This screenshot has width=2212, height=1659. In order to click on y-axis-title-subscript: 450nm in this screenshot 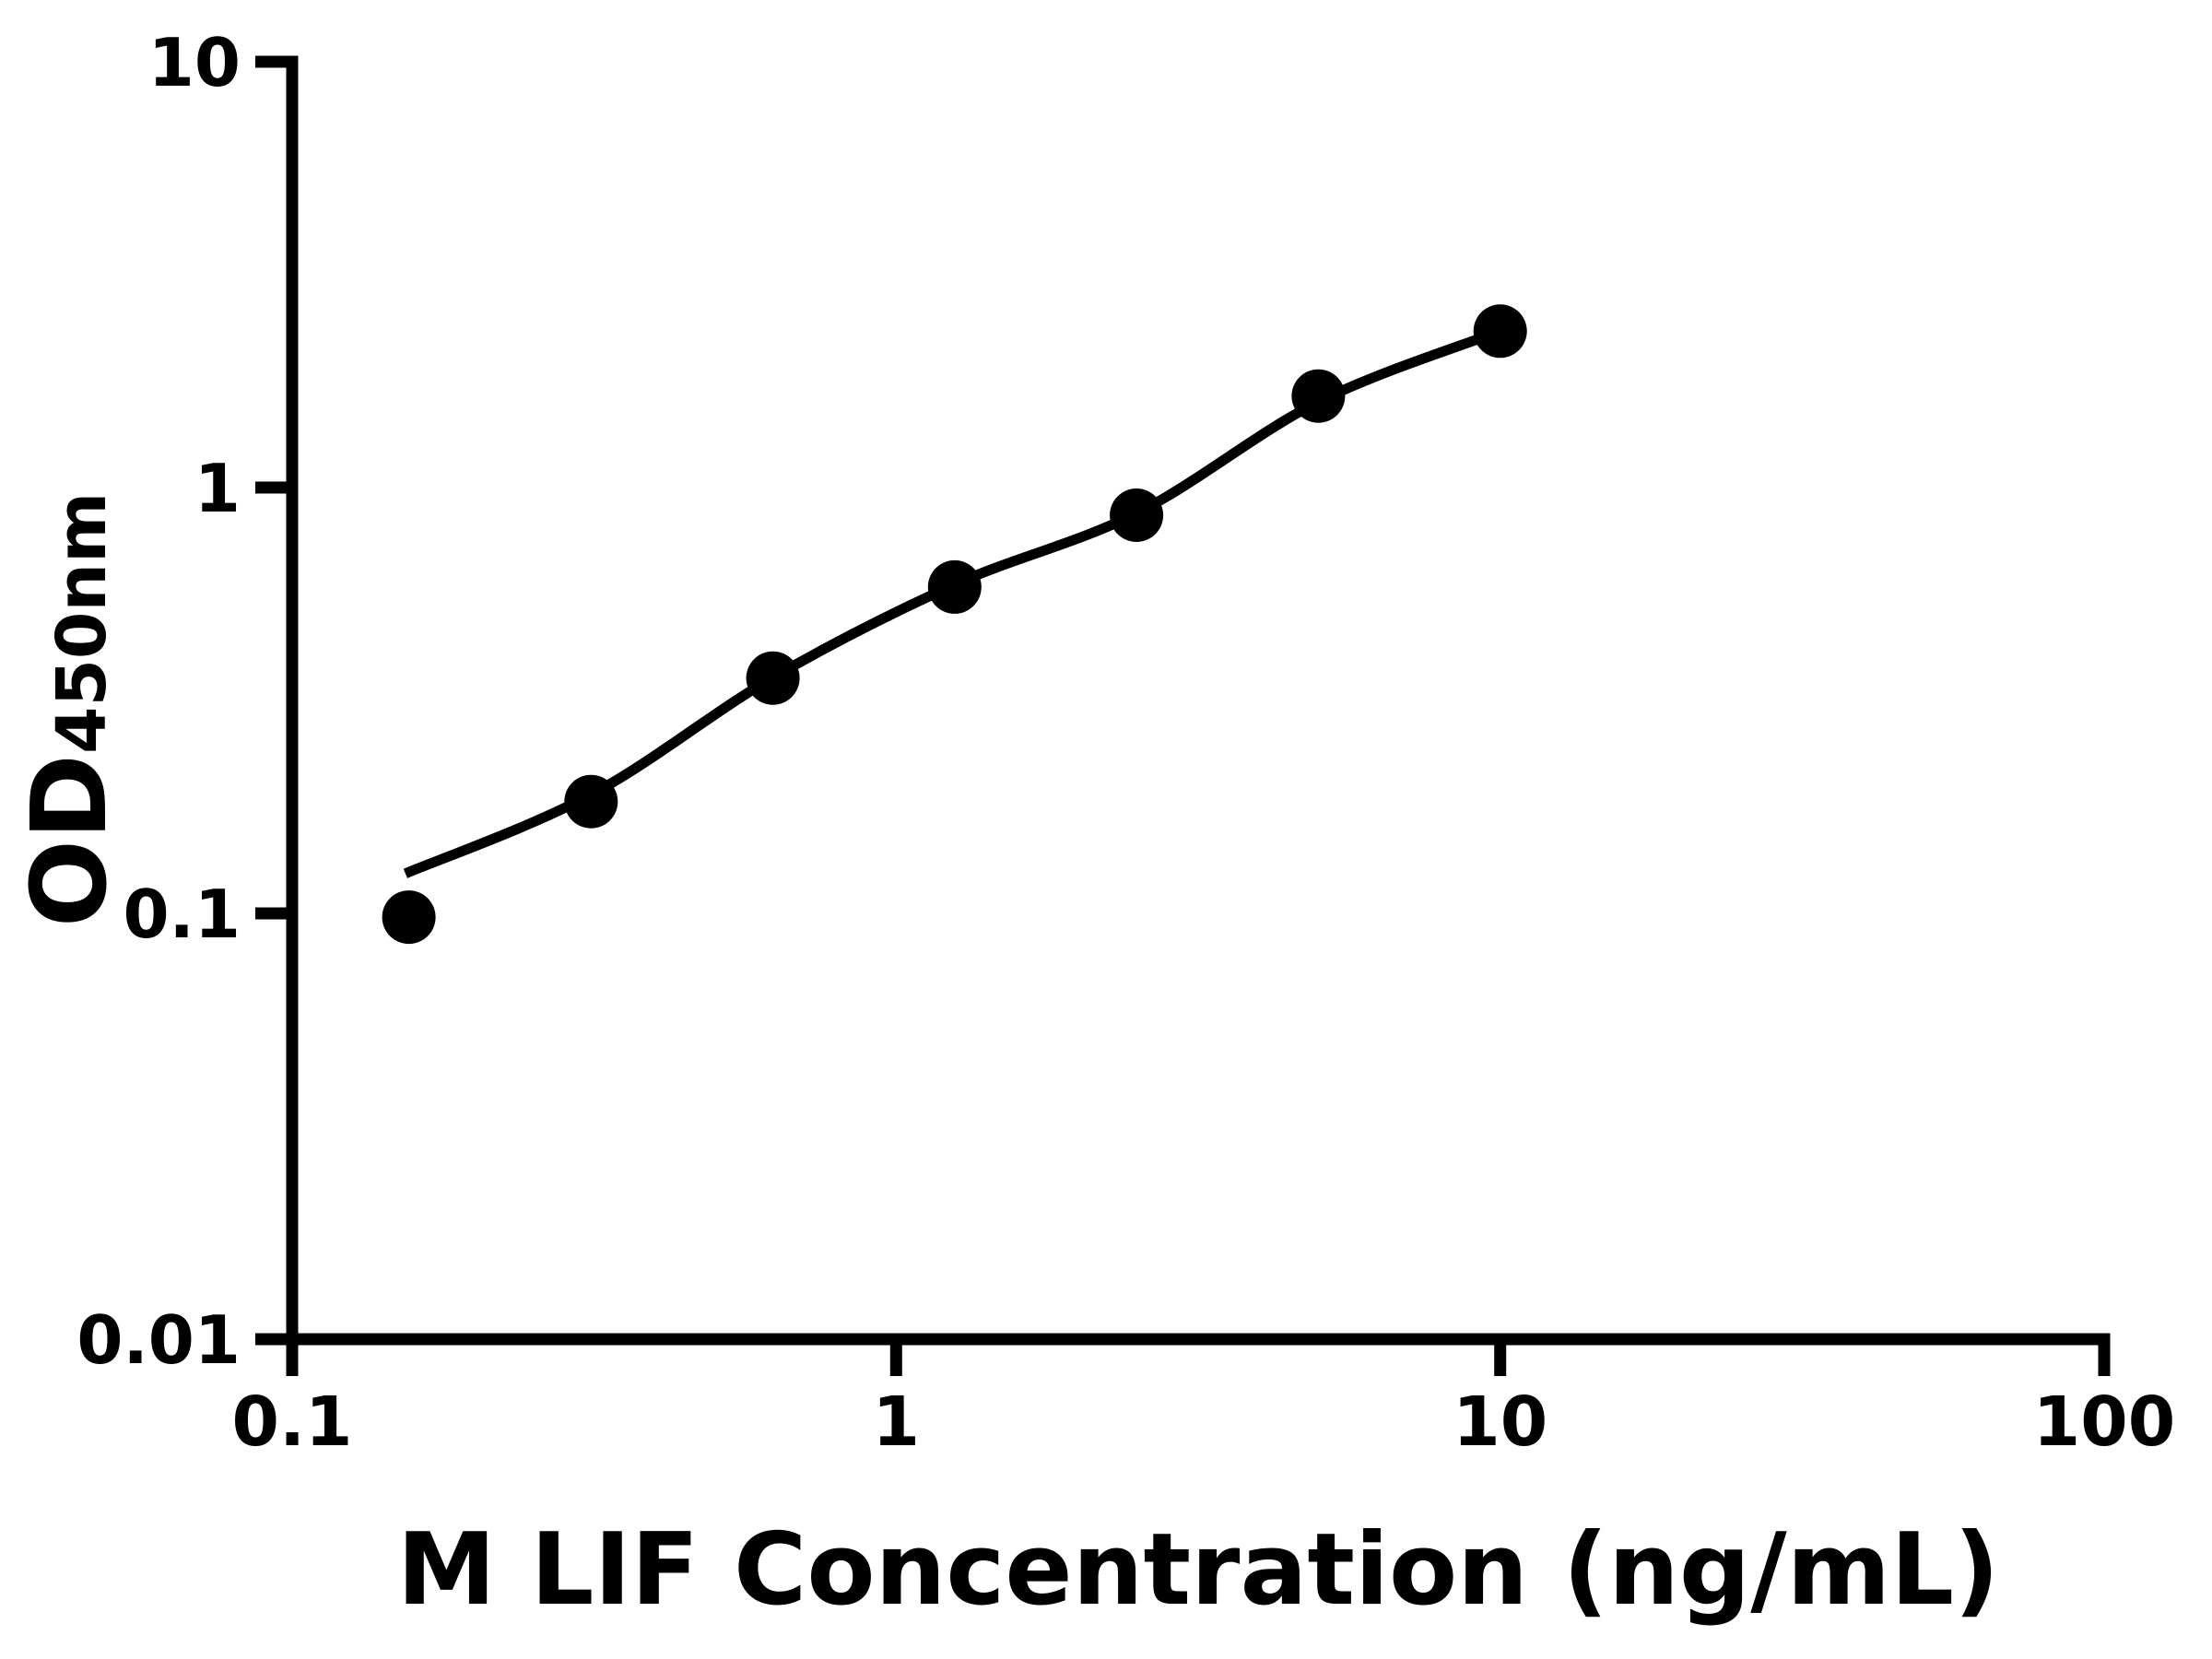, I will do `click(82, 623)`.